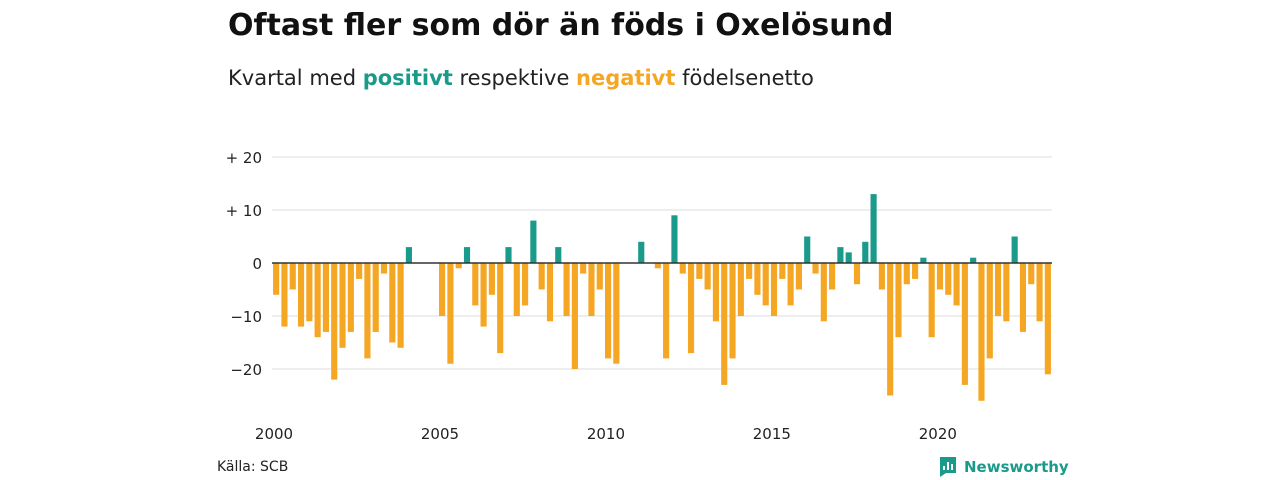  I want to click on newsworthy-icon, so click(948, 467).